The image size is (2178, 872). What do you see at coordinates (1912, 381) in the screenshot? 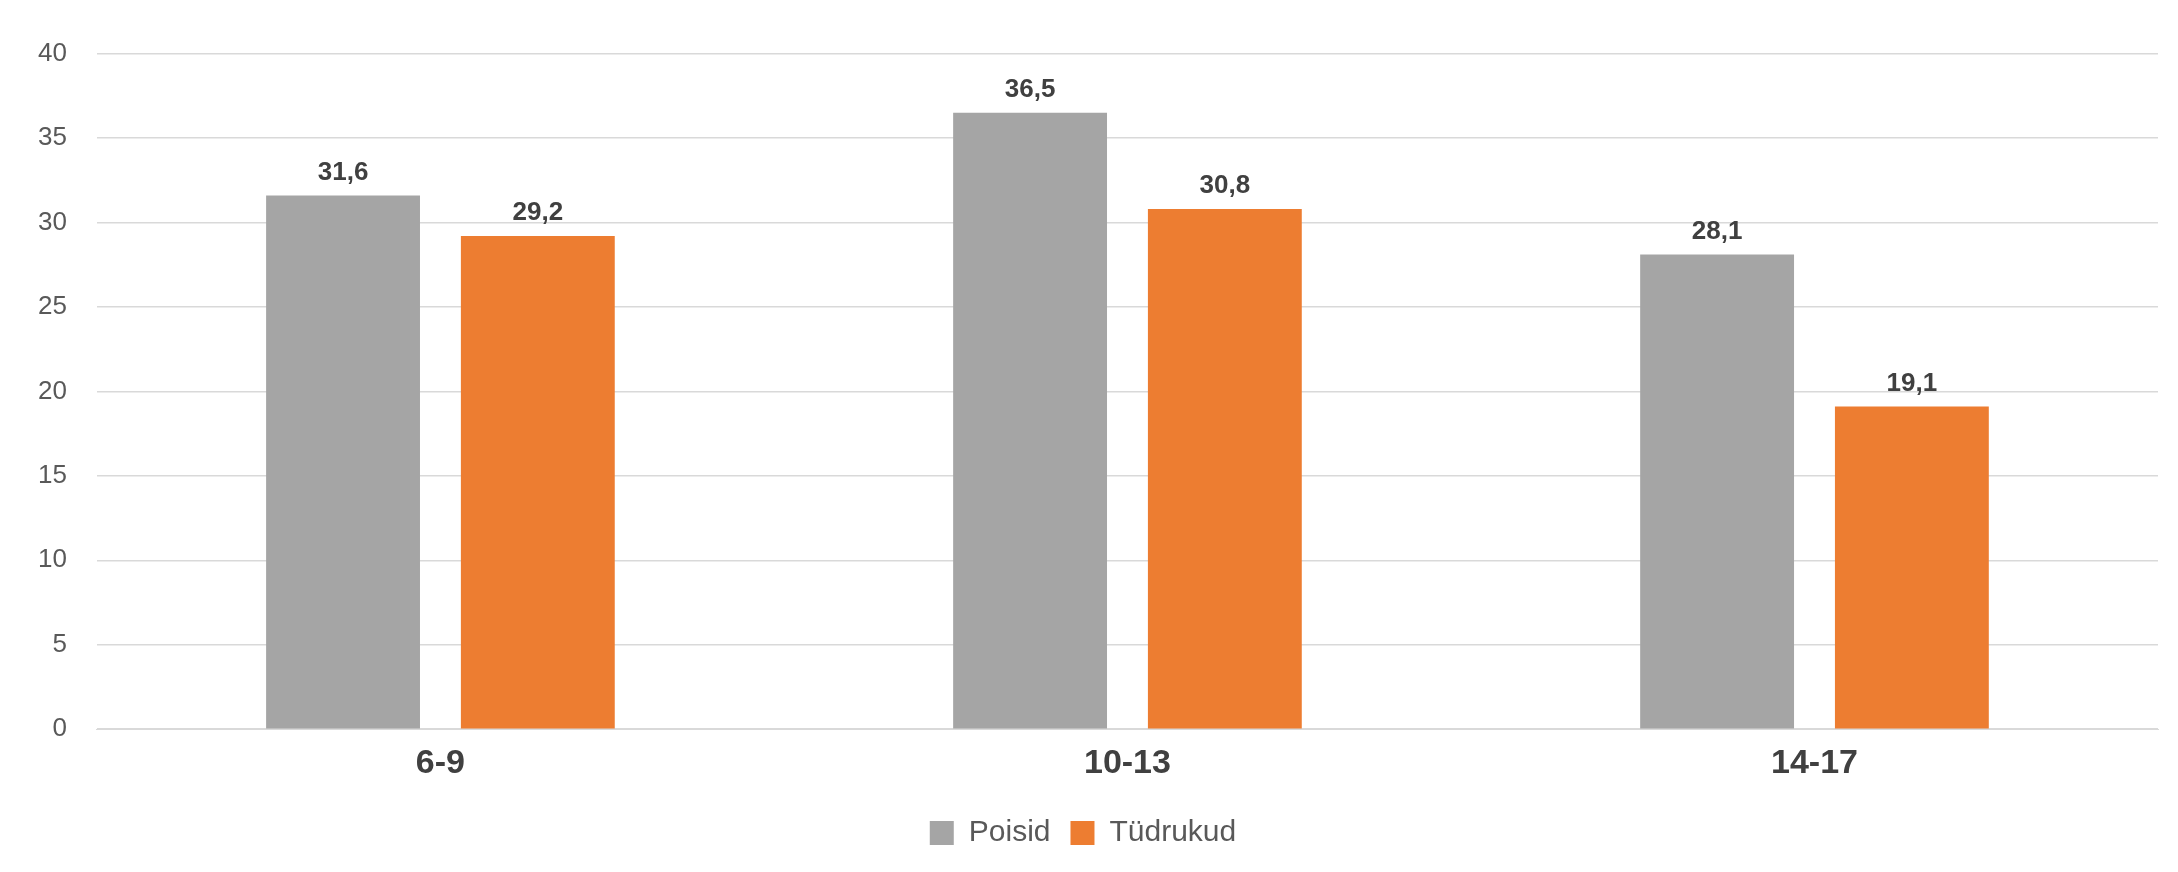
I see `data-label: 19,1` at bounding box center [1912, 381].